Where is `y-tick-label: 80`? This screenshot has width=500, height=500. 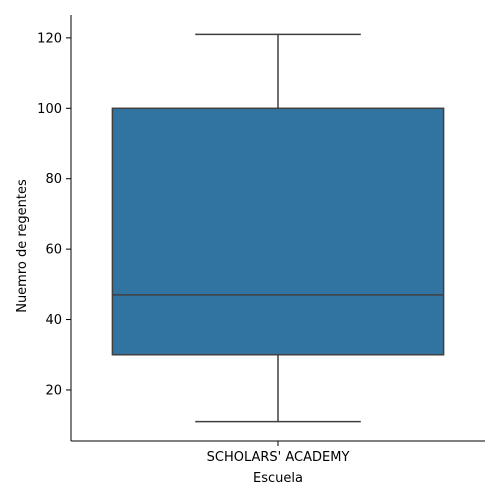
y-tick-label: 80 is located at coordinates (53, 179).